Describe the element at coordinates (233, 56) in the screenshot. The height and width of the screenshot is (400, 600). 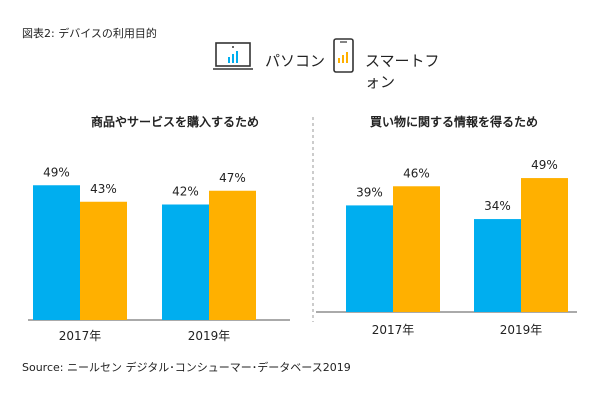
I see `laptop-icon` at that location.